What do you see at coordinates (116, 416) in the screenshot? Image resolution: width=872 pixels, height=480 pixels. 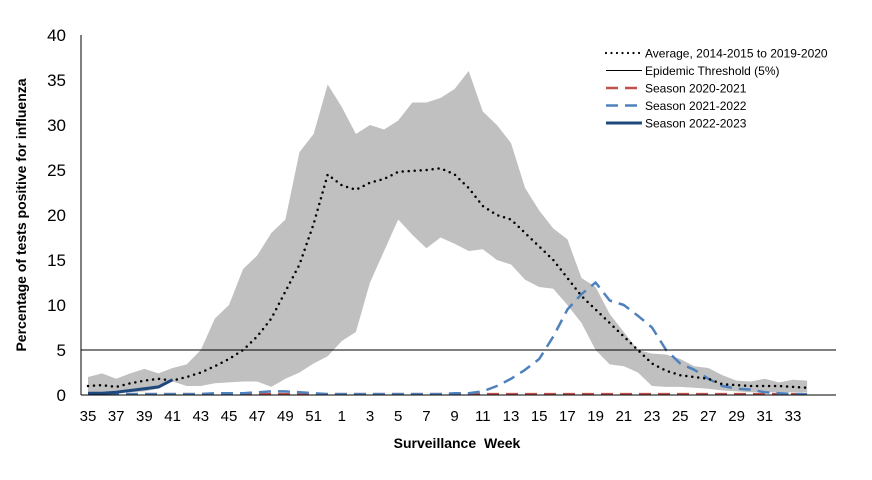 I see `x-tick-label: 37` at bounding box center [116, 416].